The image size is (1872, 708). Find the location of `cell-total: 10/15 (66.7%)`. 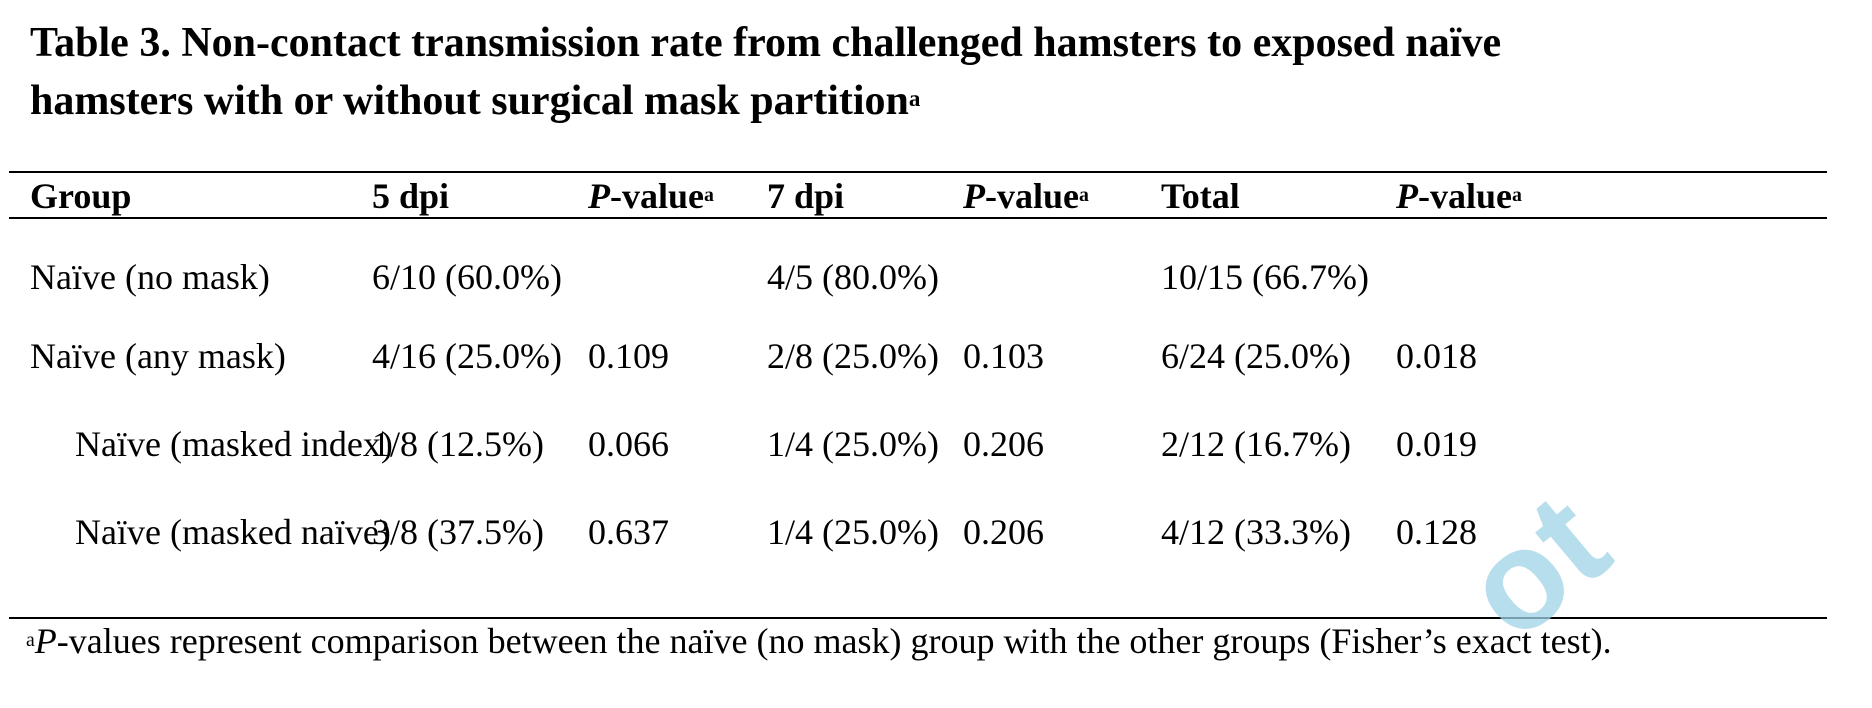

cell-total: 10/15 (66.7%) is located at coordinates (1265, 277).